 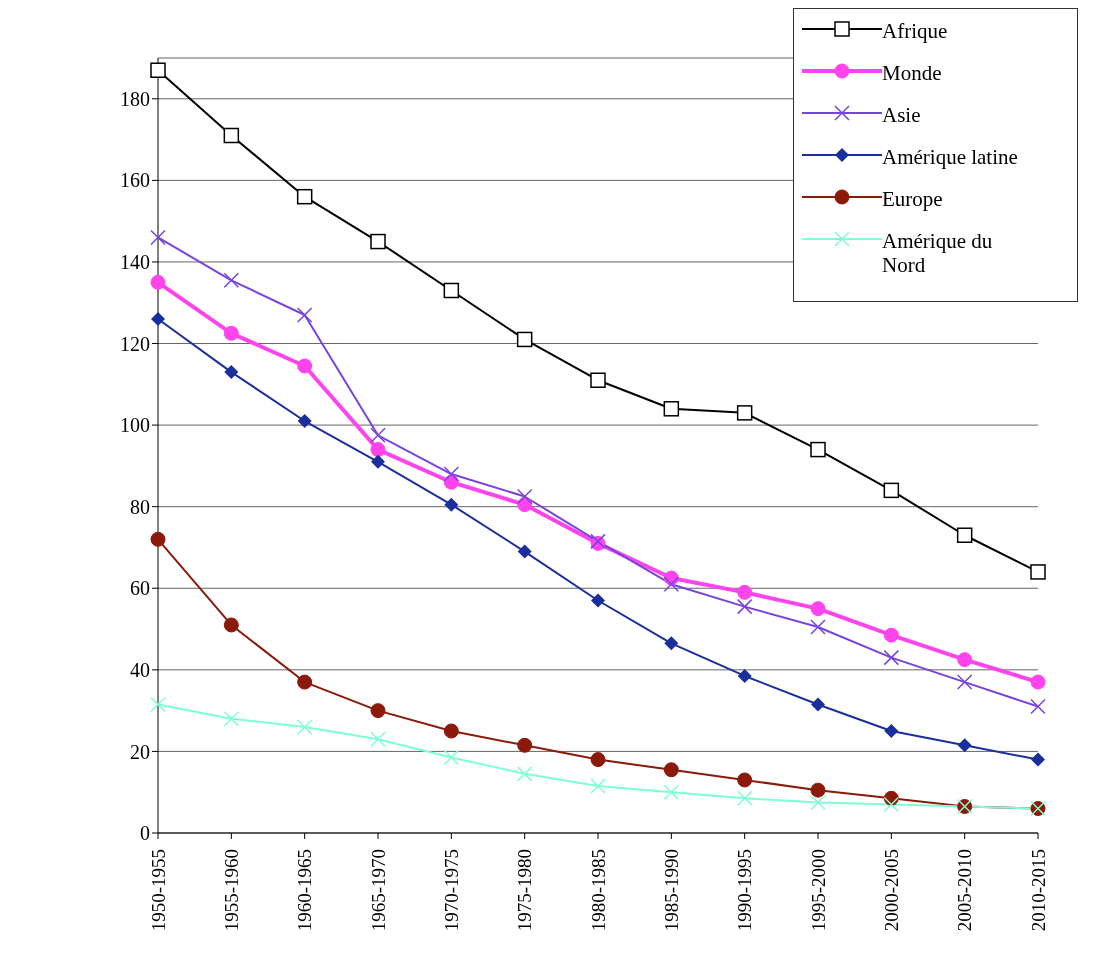 I want to click on y-tick-label: 80, so click(x=140, y=506).